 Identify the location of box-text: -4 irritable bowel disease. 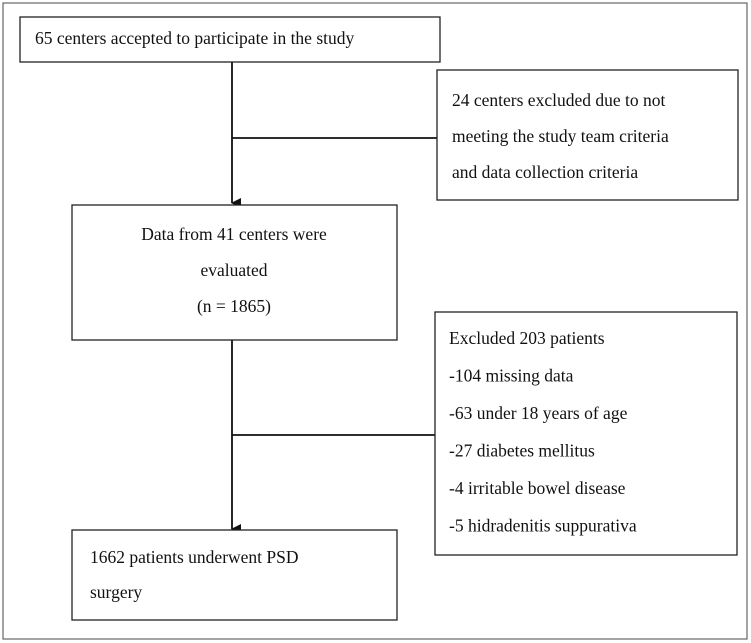
(537, 488).